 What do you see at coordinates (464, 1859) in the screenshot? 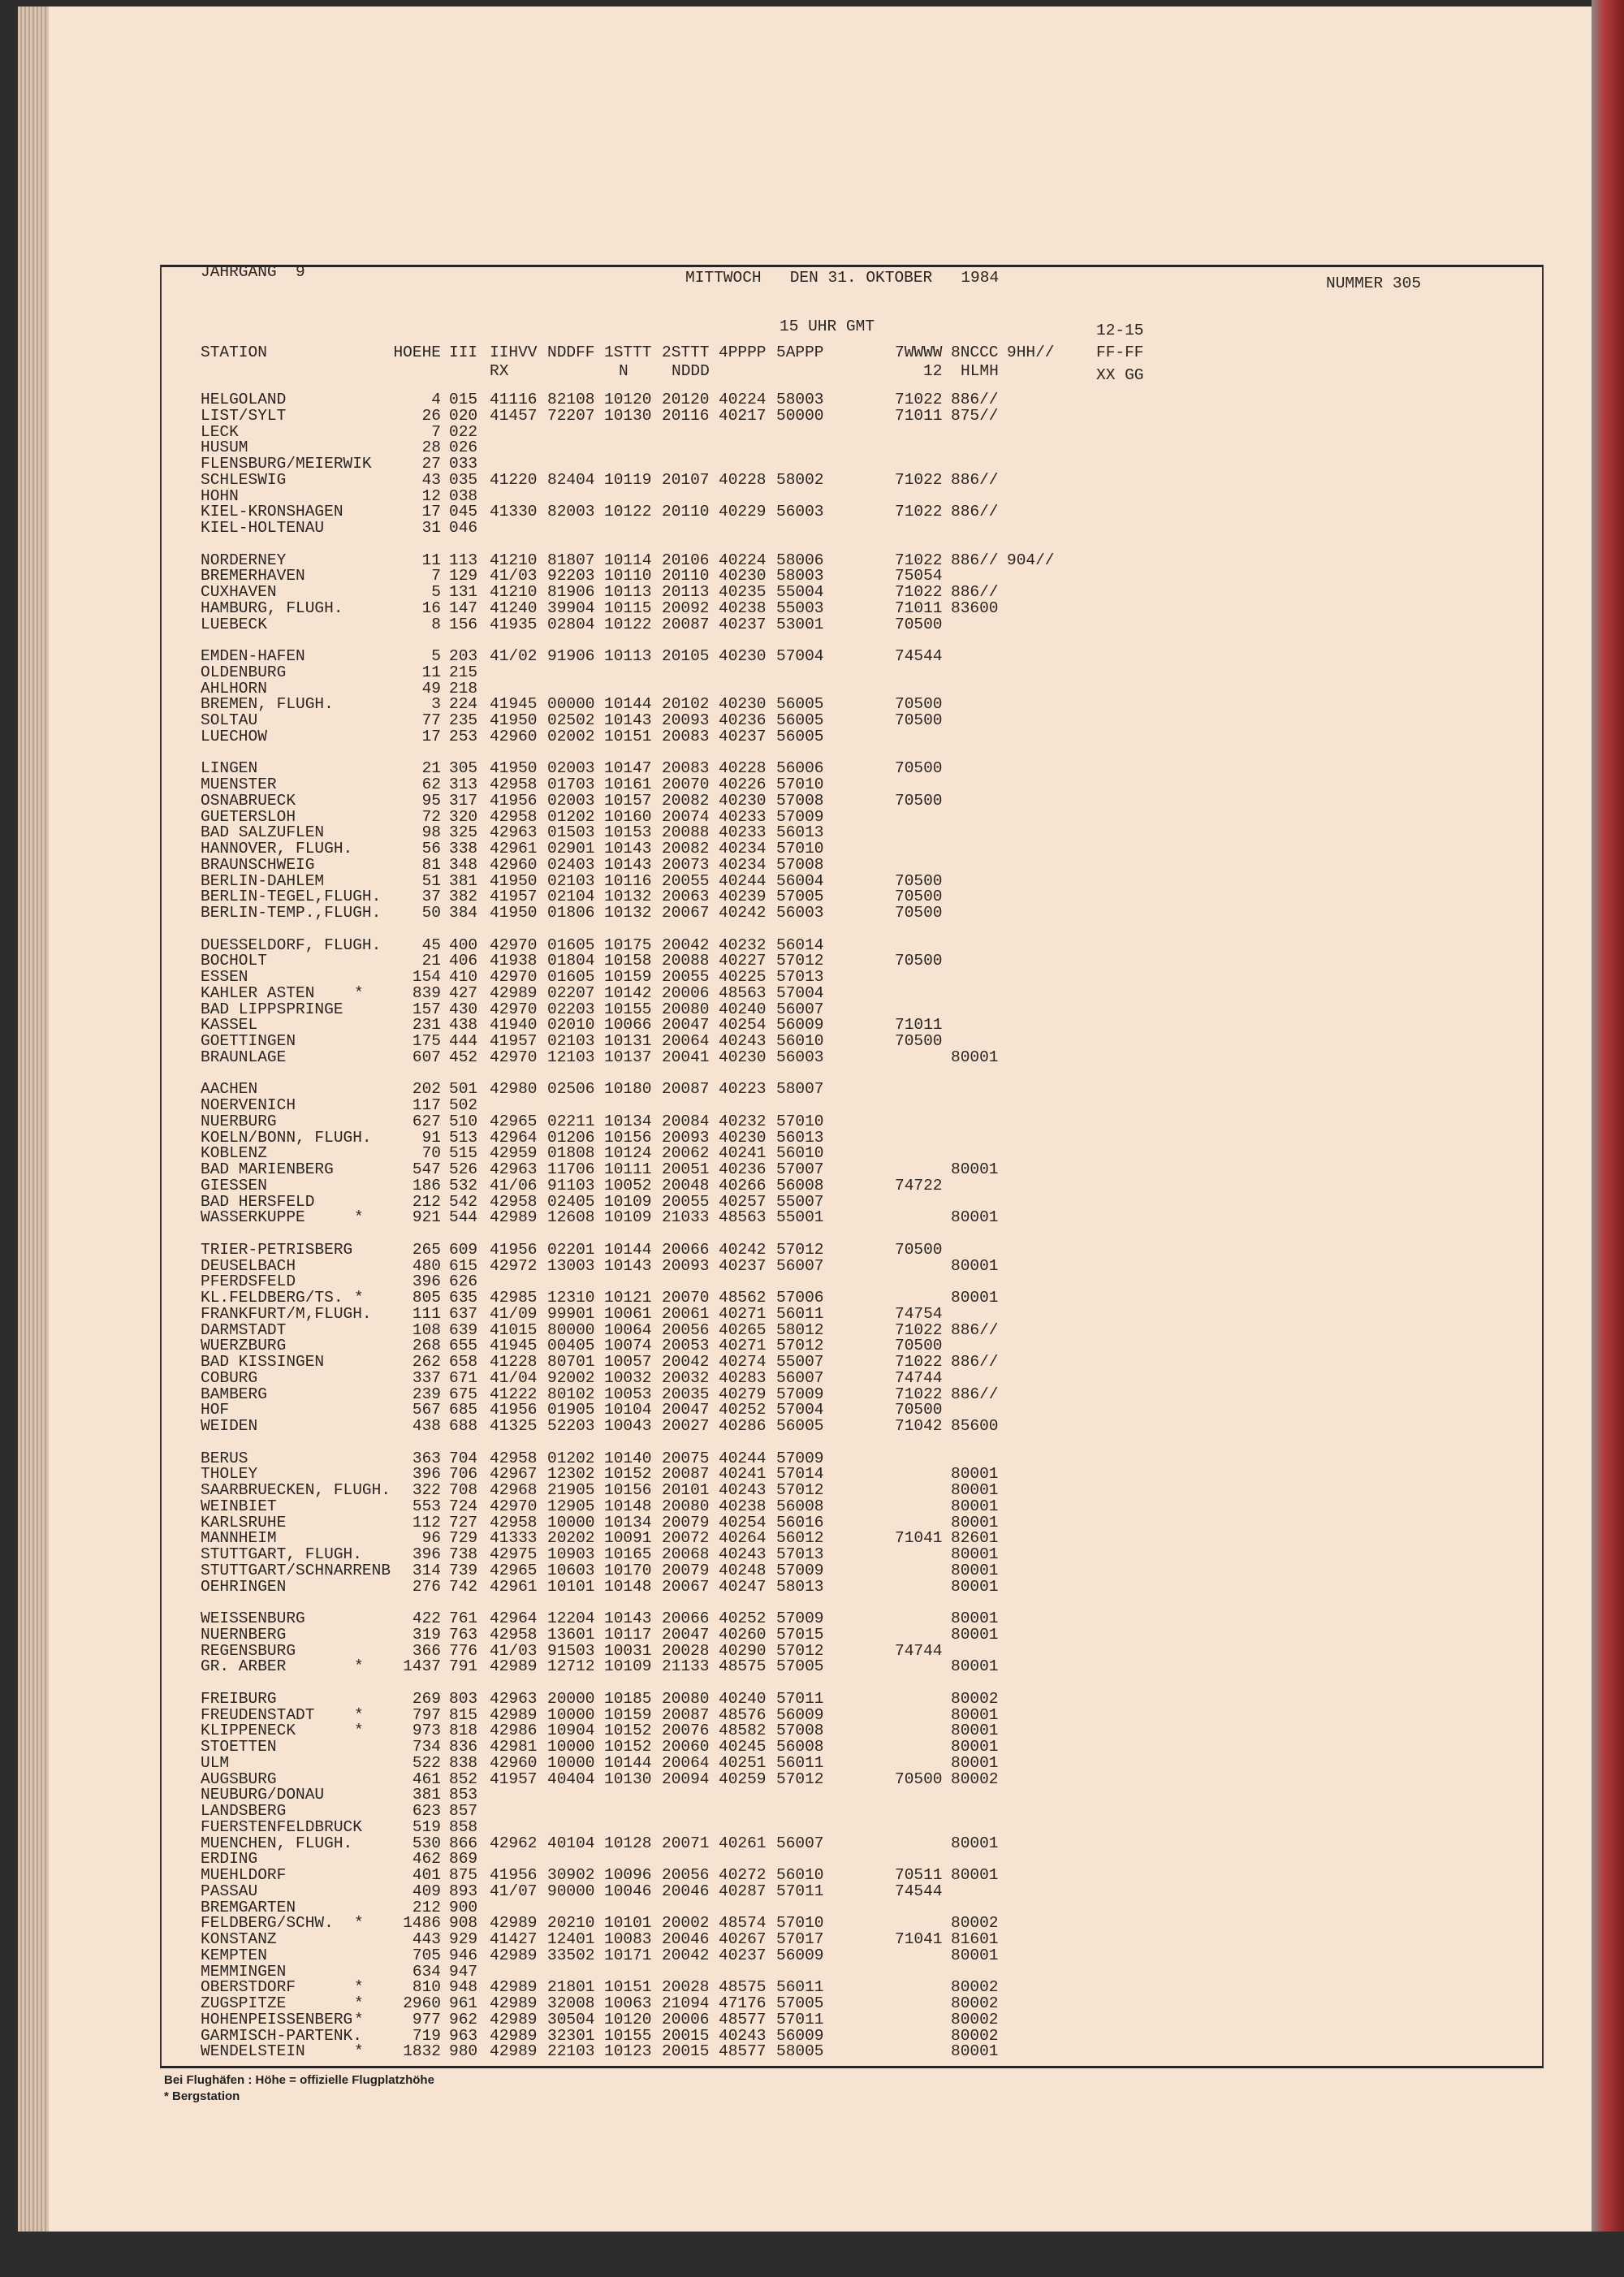
I see `iii-cell: 869` at bounding box center [464, 1859].